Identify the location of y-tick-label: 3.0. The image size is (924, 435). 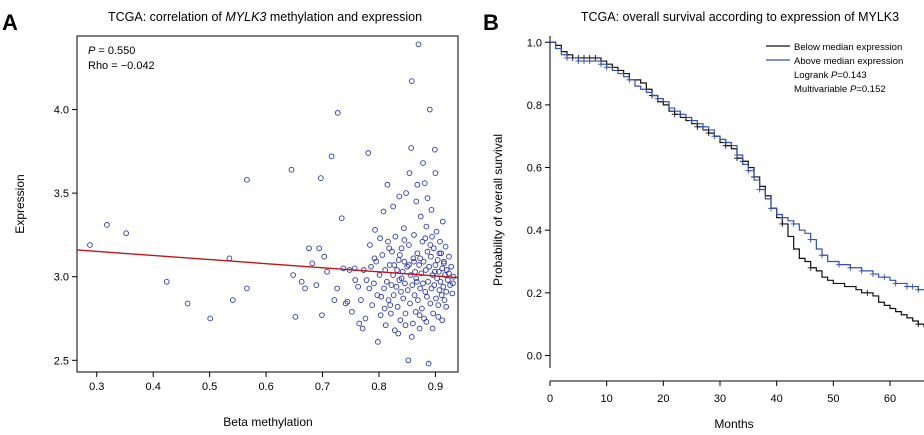
(61, 278).